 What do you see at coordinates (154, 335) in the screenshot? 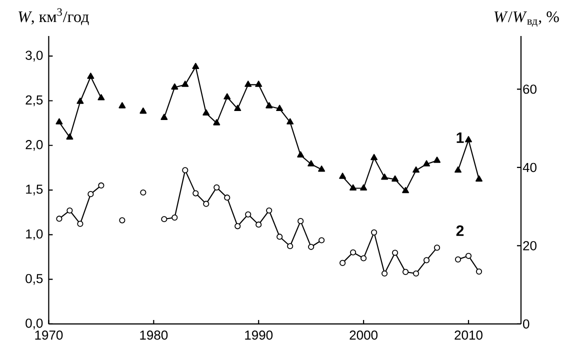
I see `x-tick-label: 1980` at bounding box center [154, 335].